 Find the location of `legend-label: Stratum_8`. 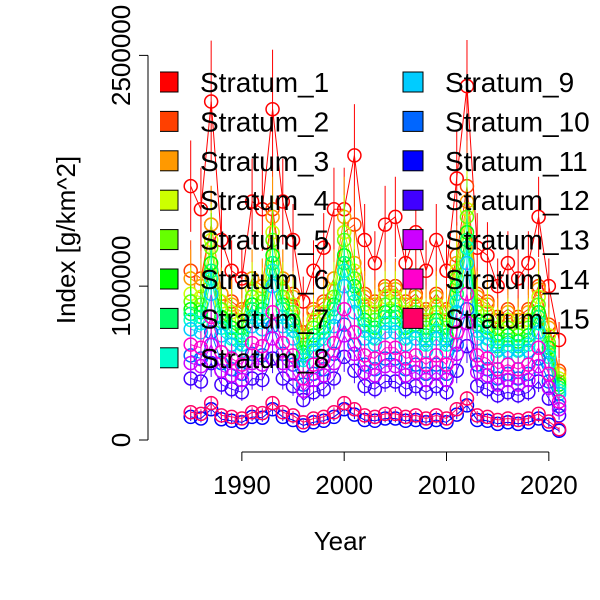

legend-label: Stratum_8 is located at coordinates (264, 358).